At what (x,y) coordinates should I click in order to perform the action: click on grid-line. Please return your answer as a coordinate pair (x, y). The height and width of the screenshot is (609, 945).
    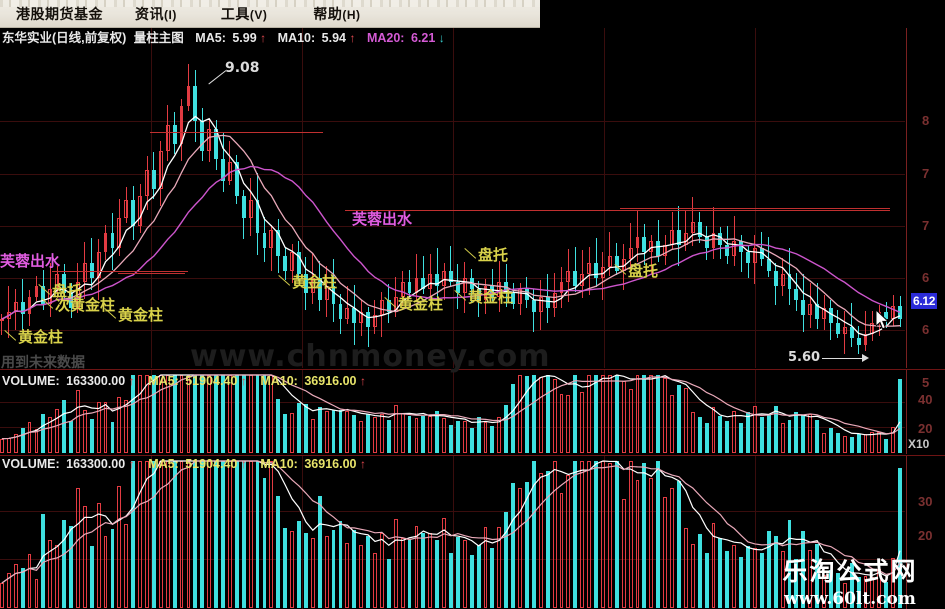
    Looking at the image, I should click on (453, 412).